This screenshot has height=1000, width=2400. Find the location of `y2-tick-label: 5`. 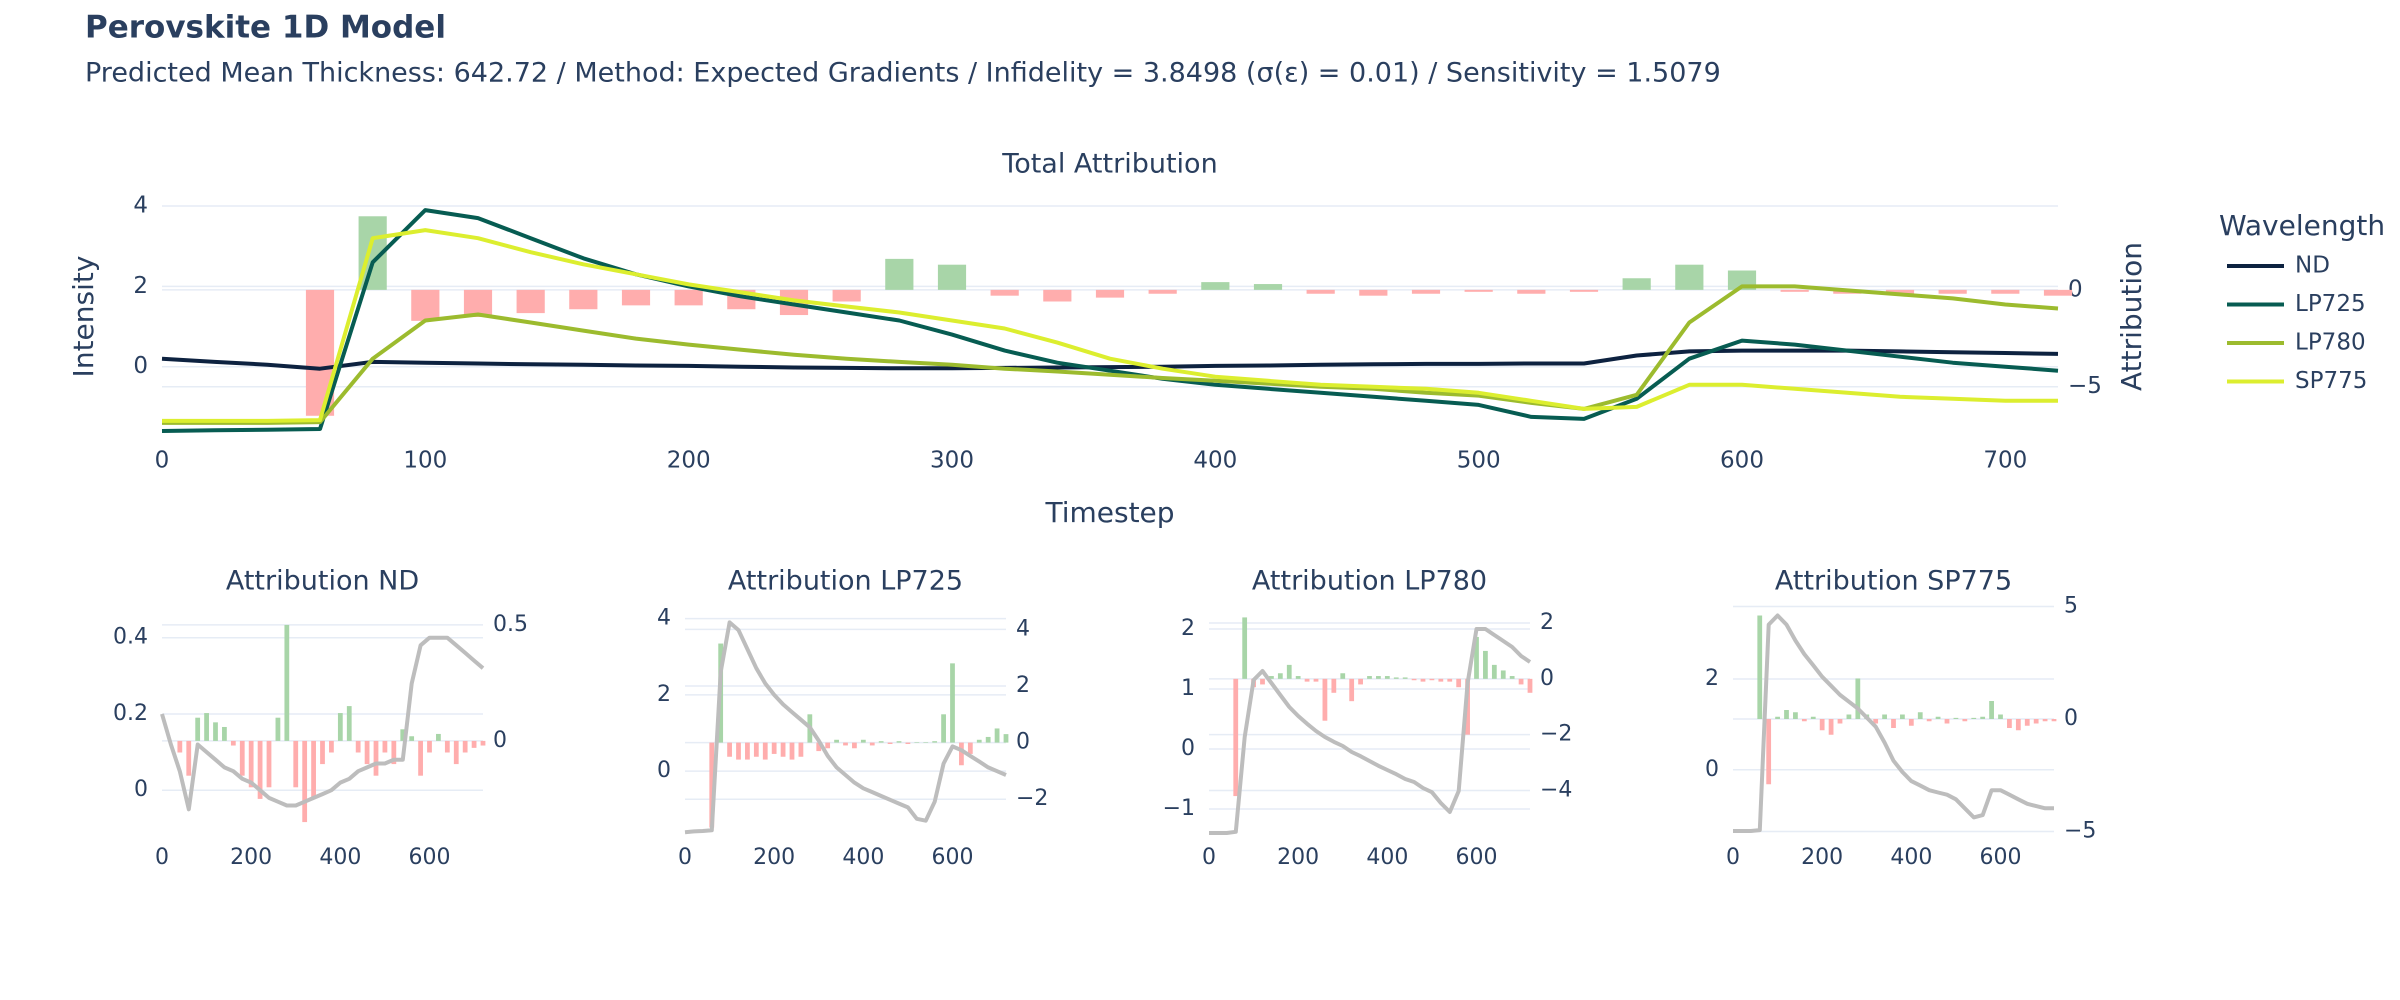

y2-tick-label: 5 is located at coordinates (2071, 606).